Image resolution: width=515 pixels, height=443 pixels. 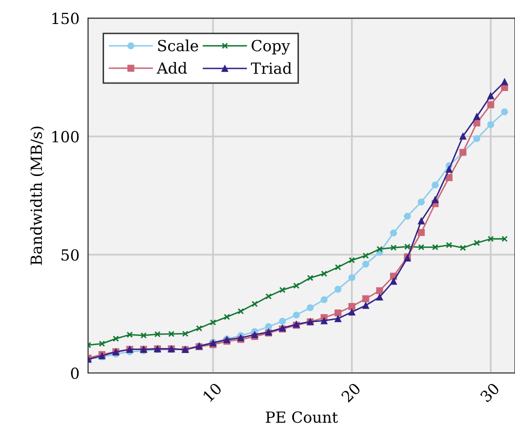 What do you see at coordinates (70, 255) in the screenshot?
I see `y-tick-label: 50` at bounding box center [70, 255].